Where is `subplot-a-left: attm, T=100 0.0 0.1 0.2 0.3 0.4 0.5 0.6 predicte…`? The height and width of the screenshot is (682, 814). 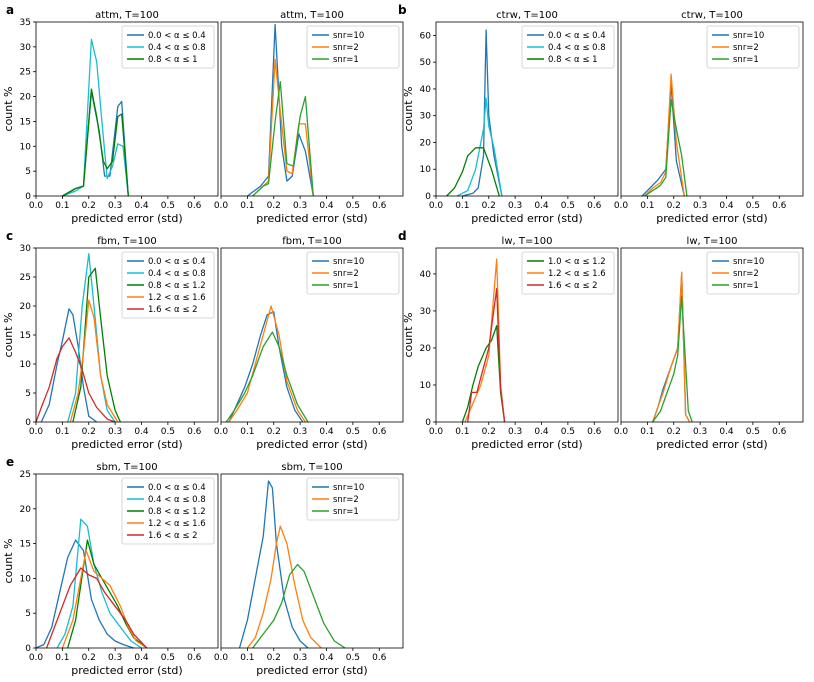
subplot-a-left: attm, T=100 0.0 0.1 0.2 0.3 0.4 0.5 0.6 predicte… is located at coordinates (110, 117).